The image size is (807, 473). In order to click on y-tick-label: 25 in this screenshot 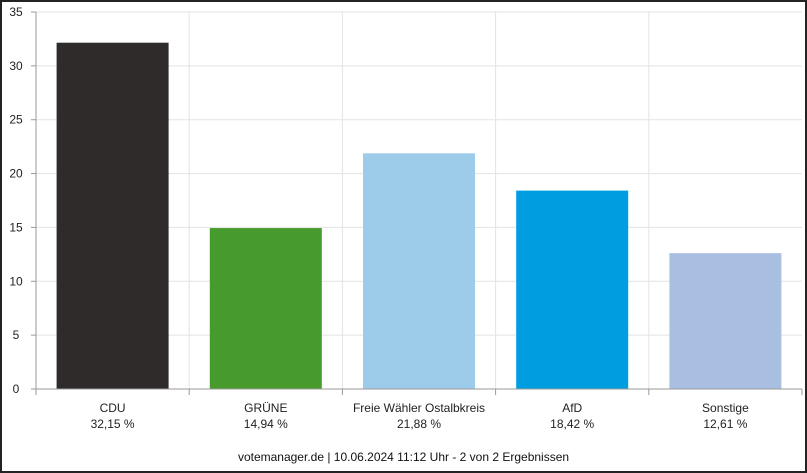, I will do `click(16, 120)`.